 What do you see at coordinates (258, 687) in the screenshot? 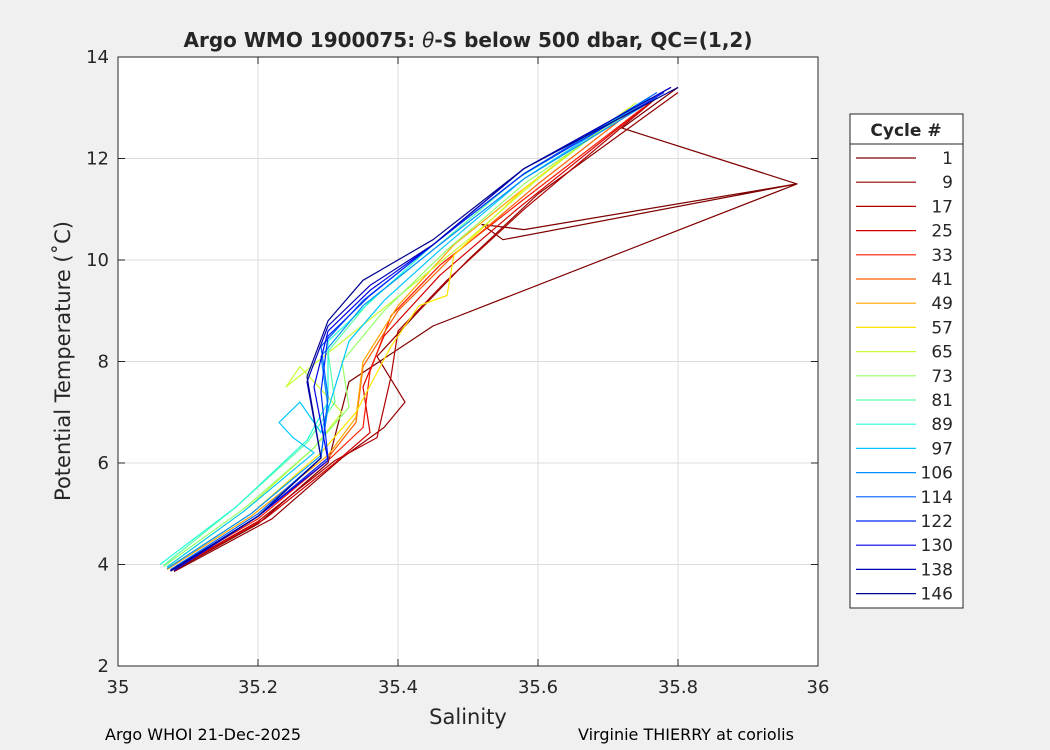
I see `x-tick-label: 35.2` at bounding box center [258, 687].